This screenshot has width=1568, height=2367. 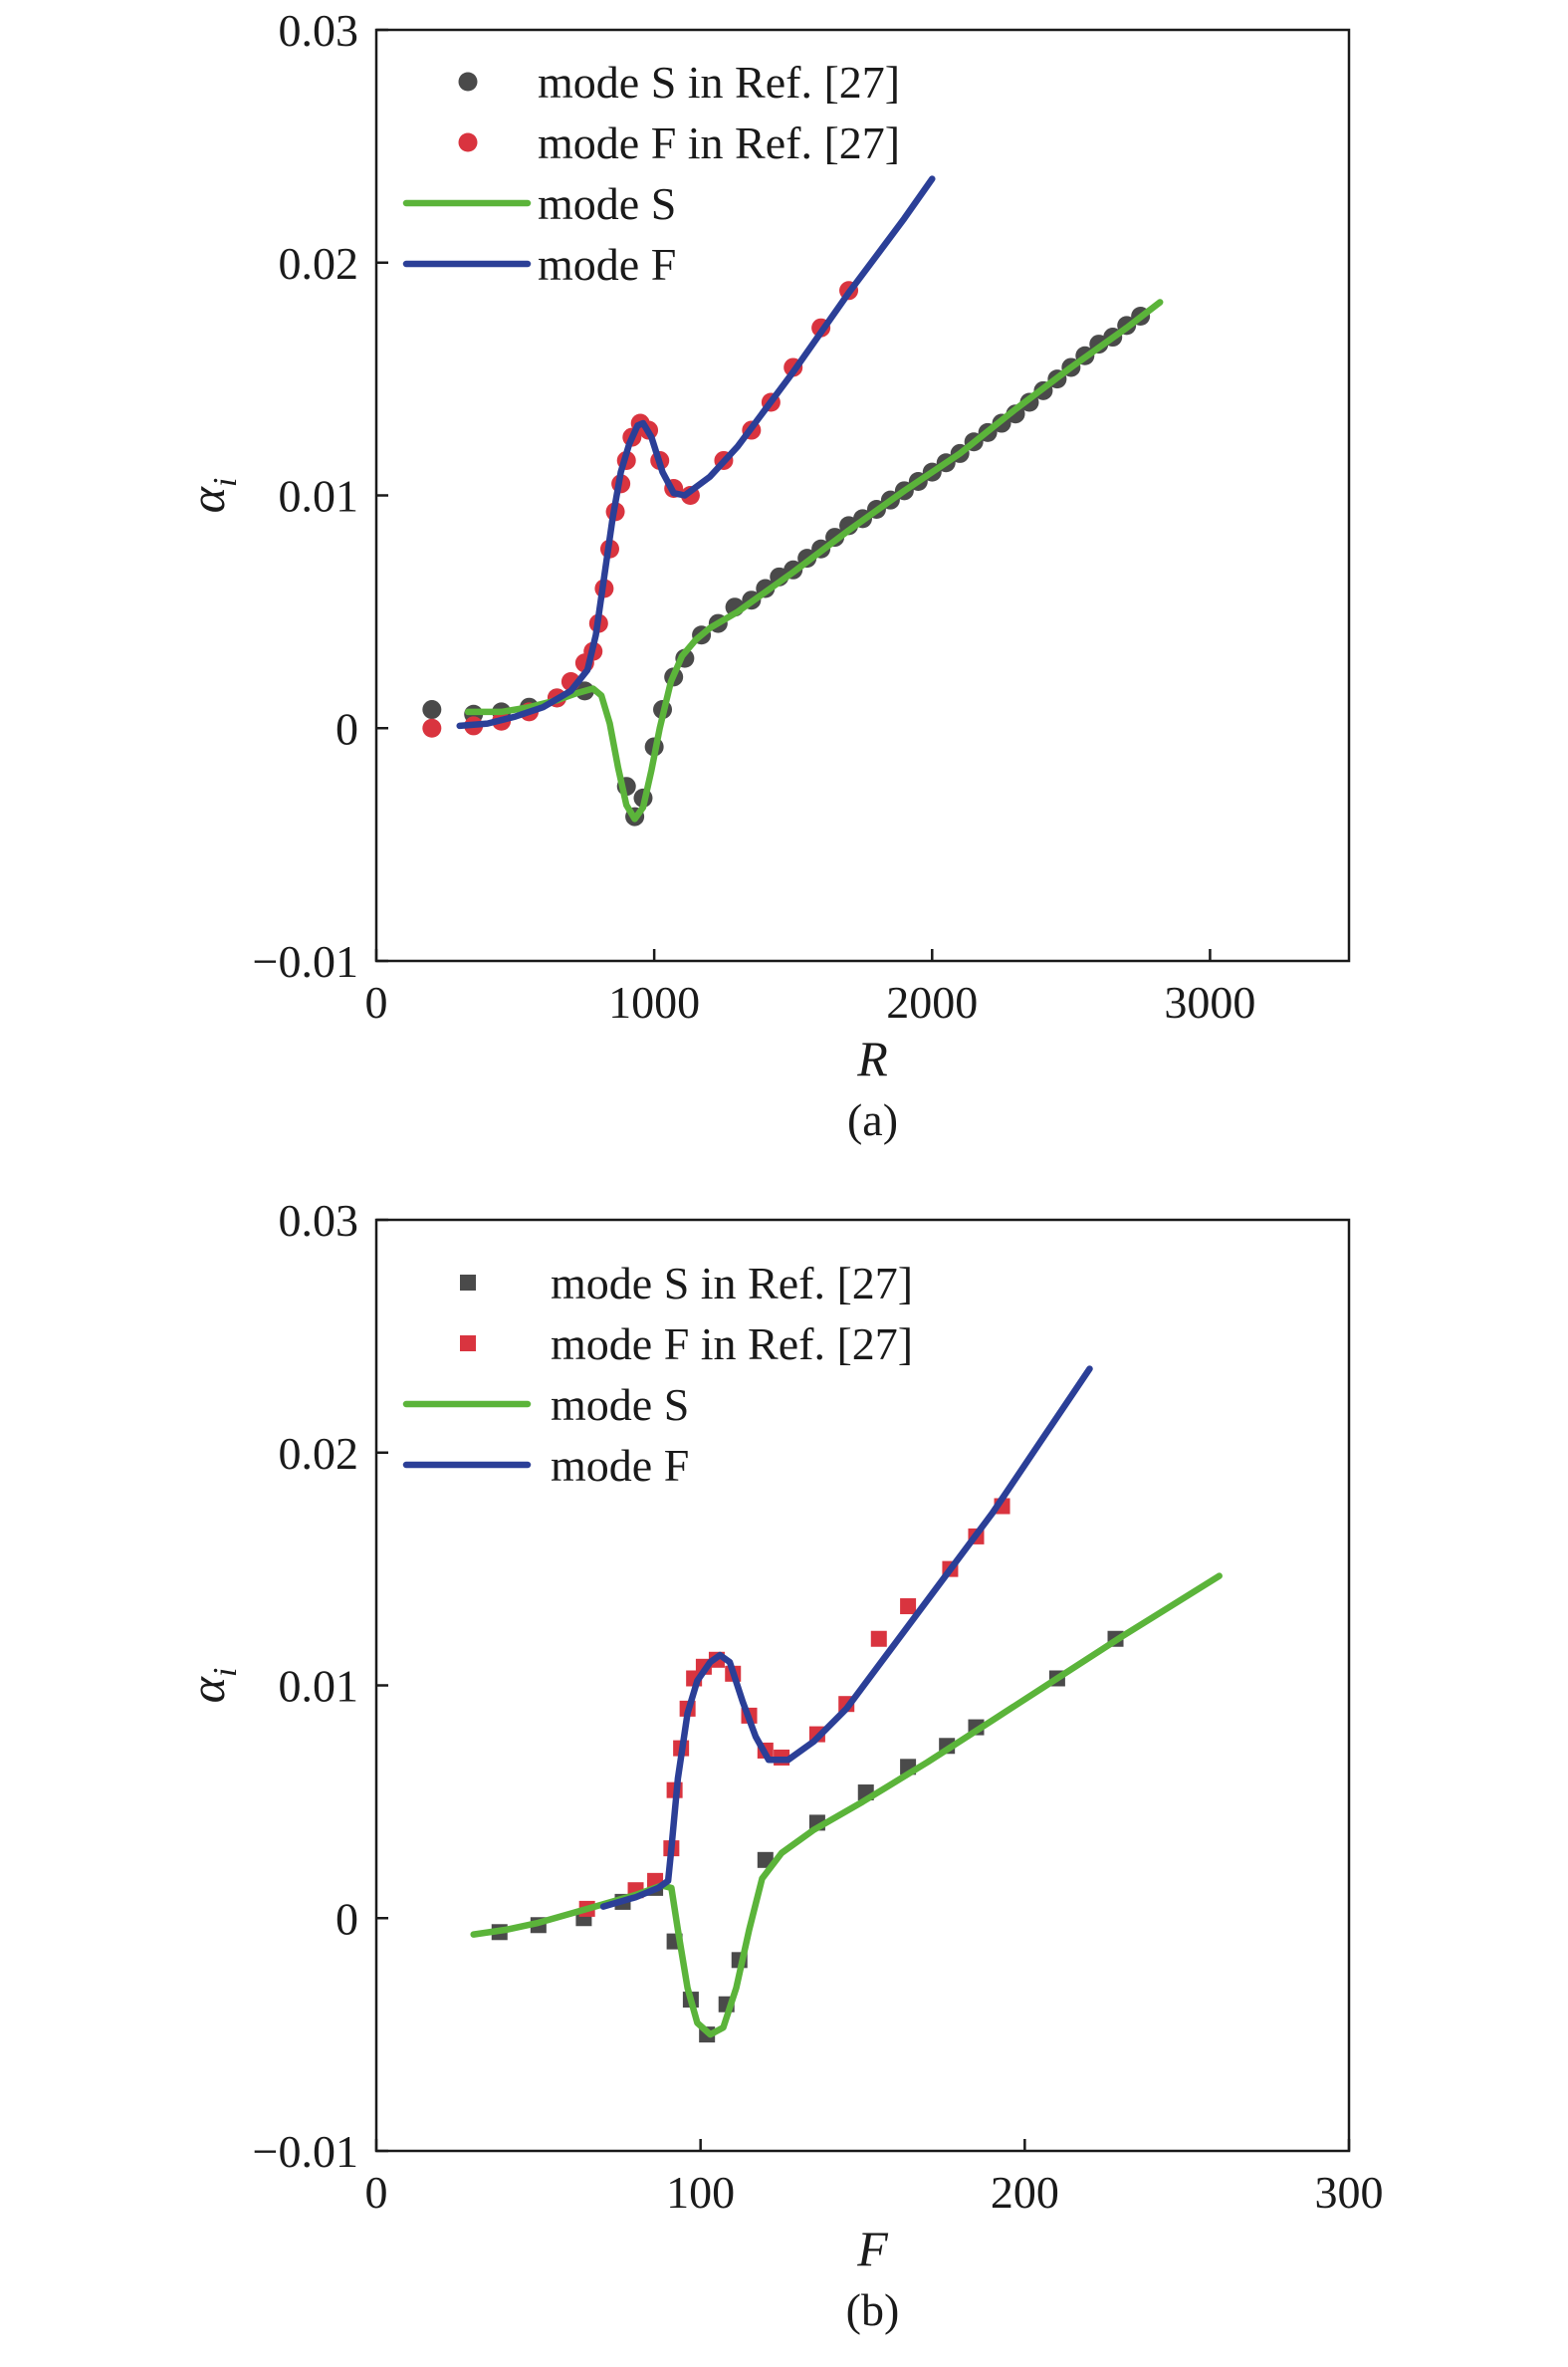 What do you see at coordinates (872, 1119) in the screenshot?
I see `panel-caption: (a)` at bounding box center [872, 1119].